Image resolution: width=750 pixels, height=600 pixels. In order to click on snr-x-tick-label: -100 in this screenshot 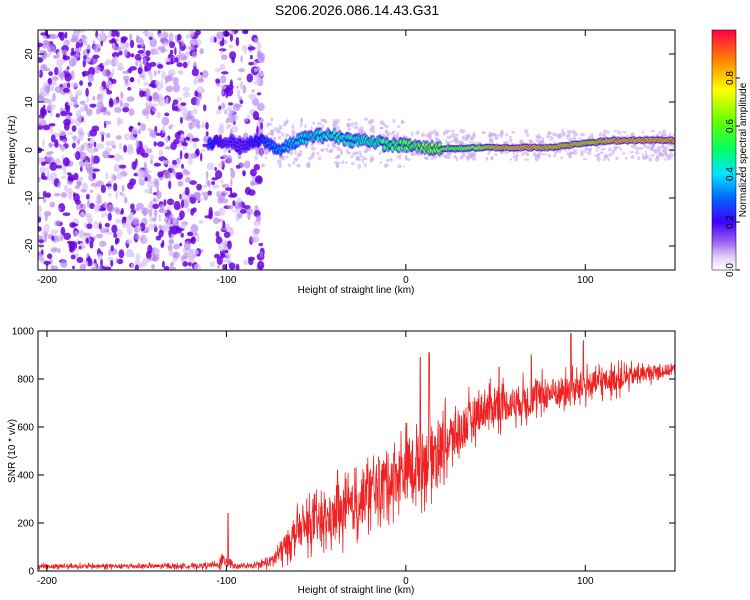, I will do `click(226, 581)`.